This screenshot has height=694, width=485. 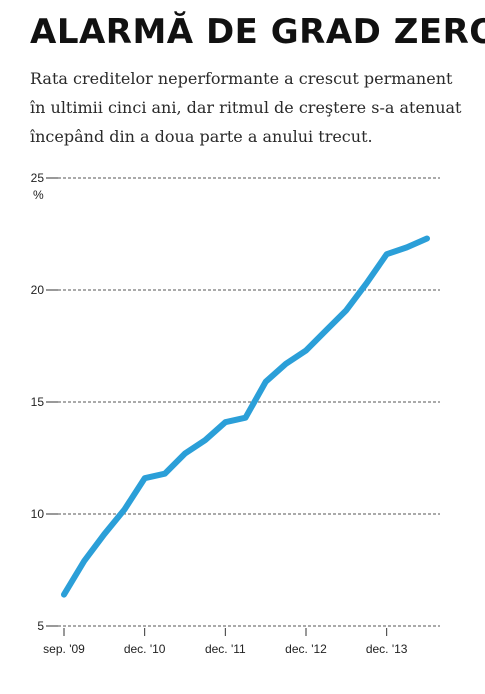 I want to click on y-axis-ticks: 5 10 15 20 25, so click(x=44, y=402).